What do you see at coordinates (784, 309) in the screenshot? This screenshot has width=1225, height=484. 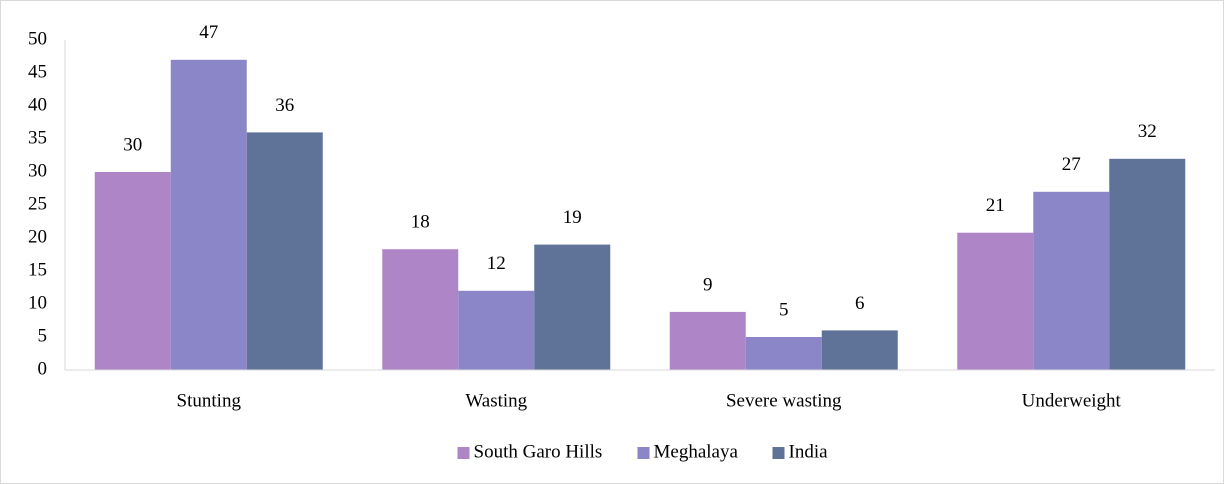 I see `data-label: 5` at bounding box center [784, 309].